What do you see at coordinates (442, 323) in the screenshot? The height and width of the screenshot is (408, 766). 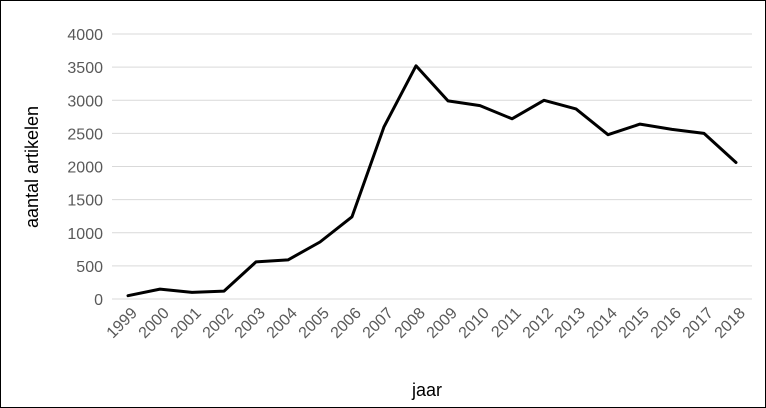 I see `x-tick-label: 2009` at bounding box center [442, 323].